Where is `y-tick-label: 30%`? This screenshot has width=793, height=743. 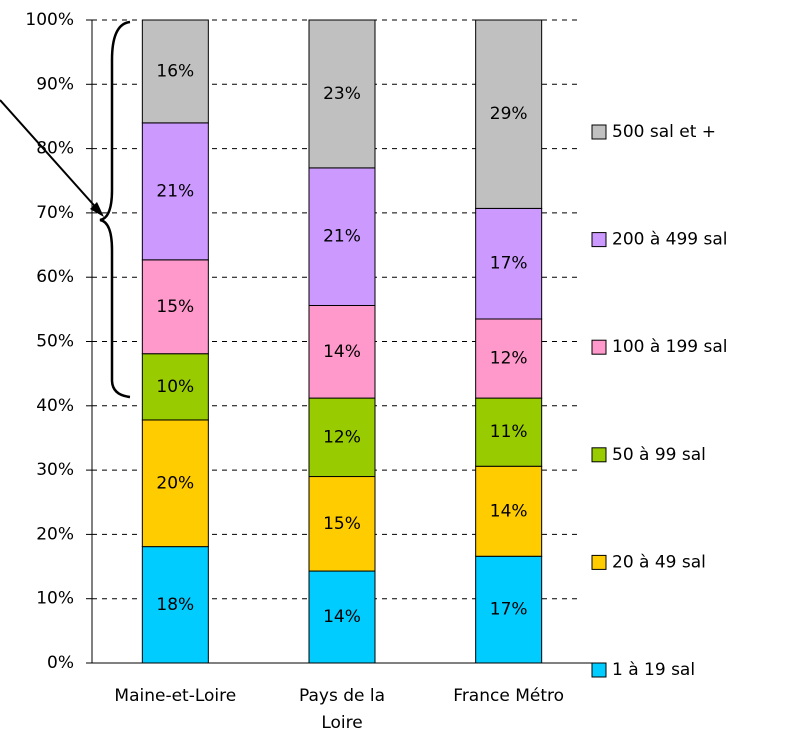
y-tick-label: 30% is located at coordinates (55, 470).